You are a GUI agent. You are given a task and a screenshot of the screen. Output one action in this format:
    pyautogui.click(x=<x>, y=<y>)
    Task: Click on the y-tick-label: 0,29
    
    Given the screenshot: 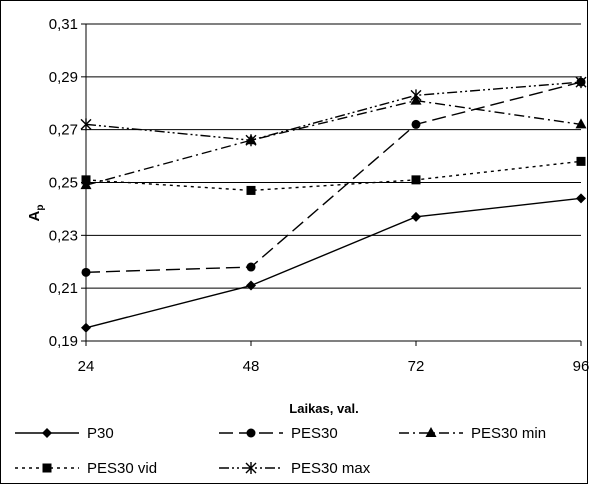 What is the action you would take?
    pyautogui.click(x=63, y=77)
    